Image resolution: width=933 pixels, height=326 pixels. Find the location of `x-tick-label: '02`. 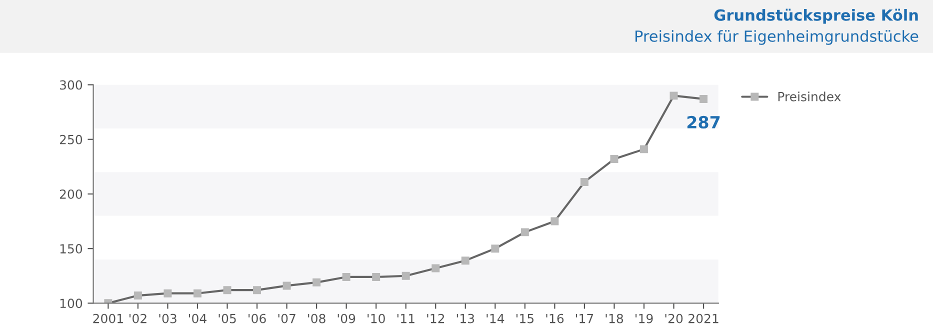

x-tick-label: '02 is located at coordinates (137, 319).